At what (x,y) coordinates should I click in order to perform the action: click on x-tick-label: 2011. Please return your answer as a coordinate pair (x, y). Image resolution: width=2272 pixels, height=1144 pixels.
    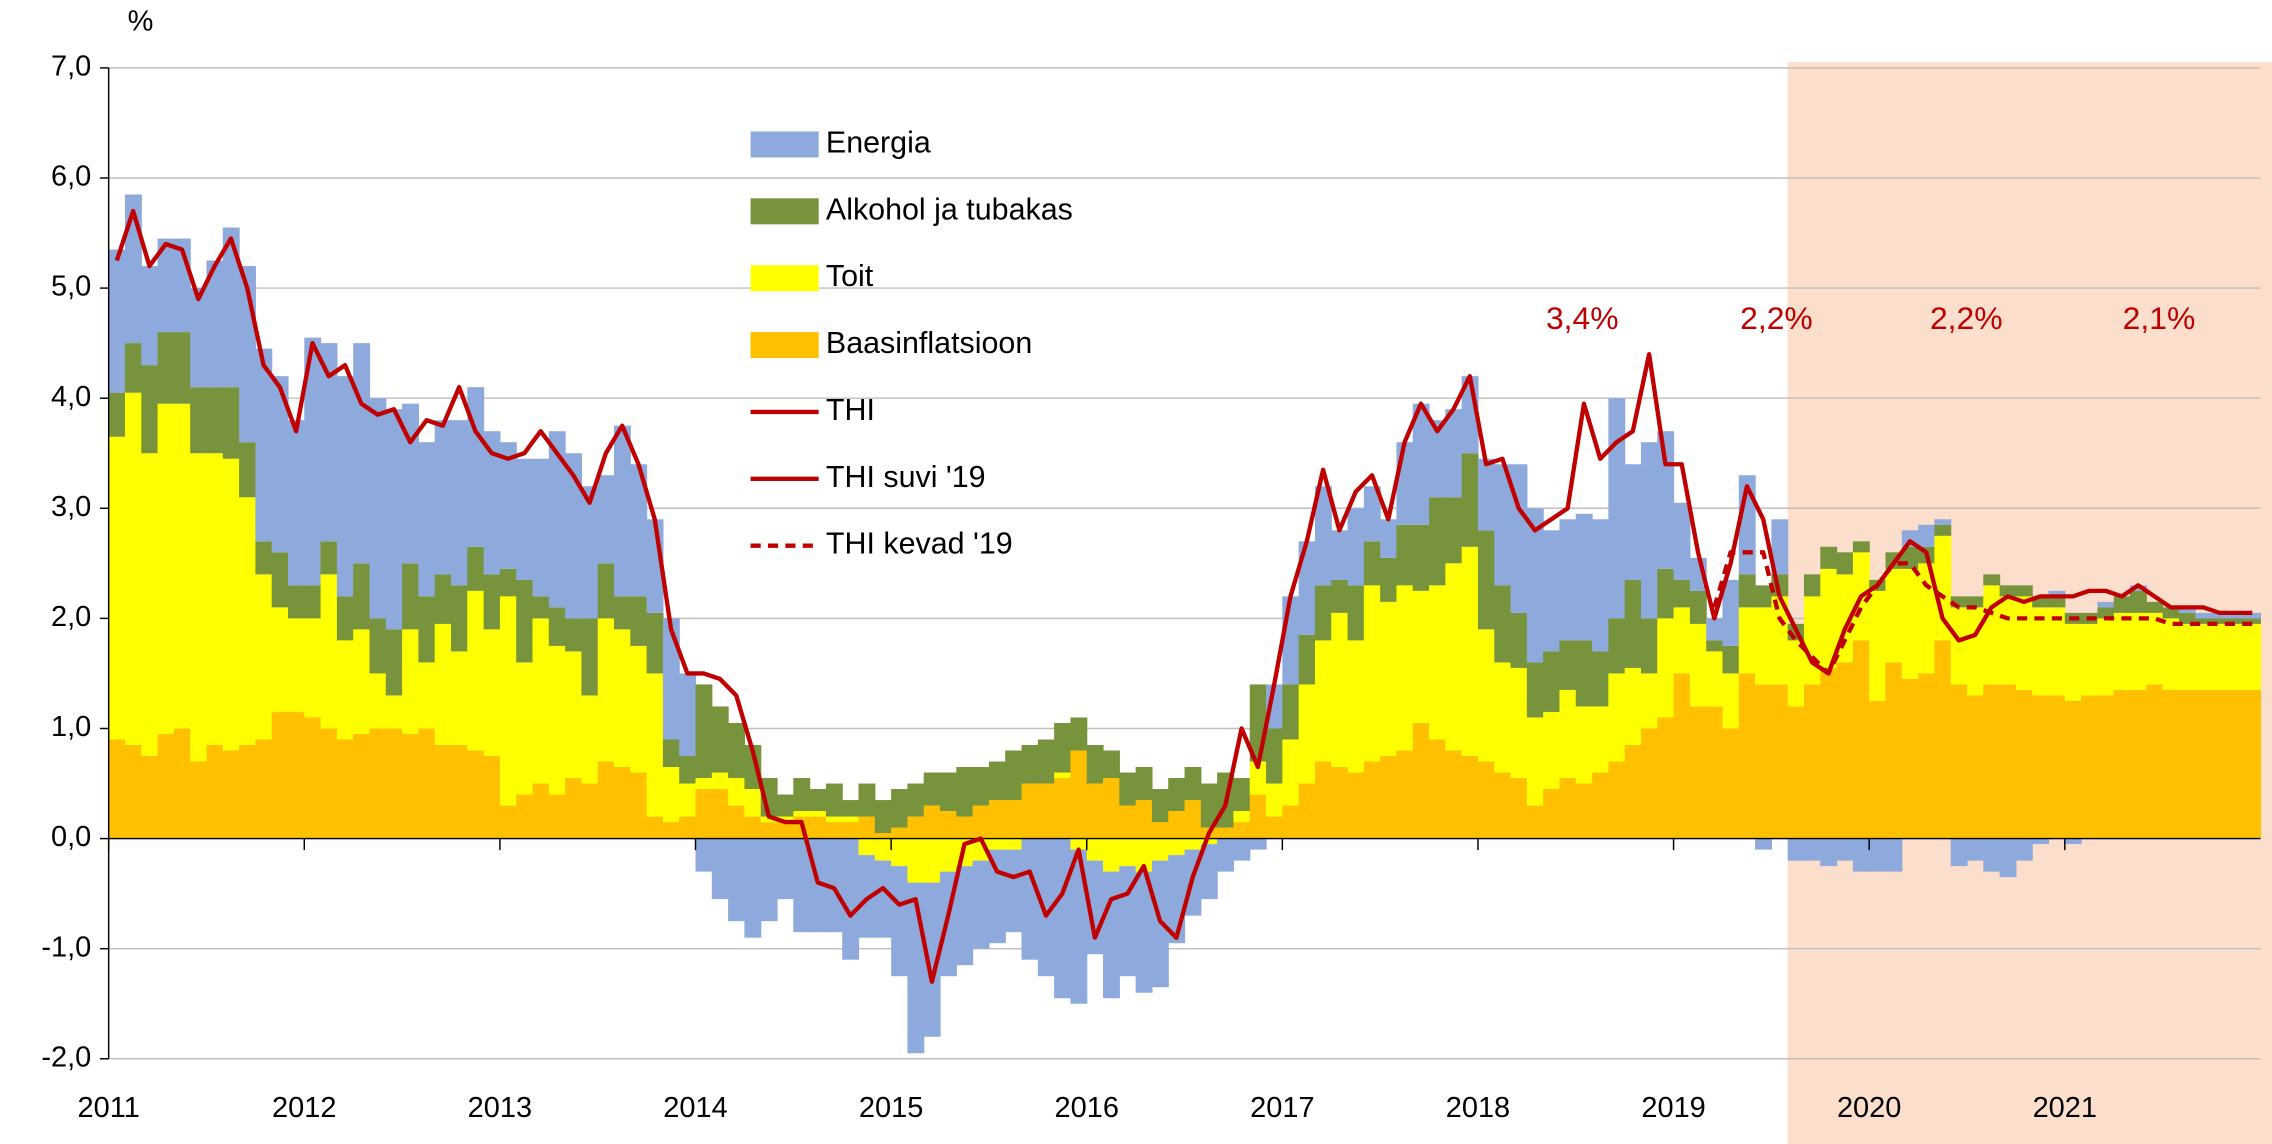
    Looking at the image, I should click on (109, 1108).